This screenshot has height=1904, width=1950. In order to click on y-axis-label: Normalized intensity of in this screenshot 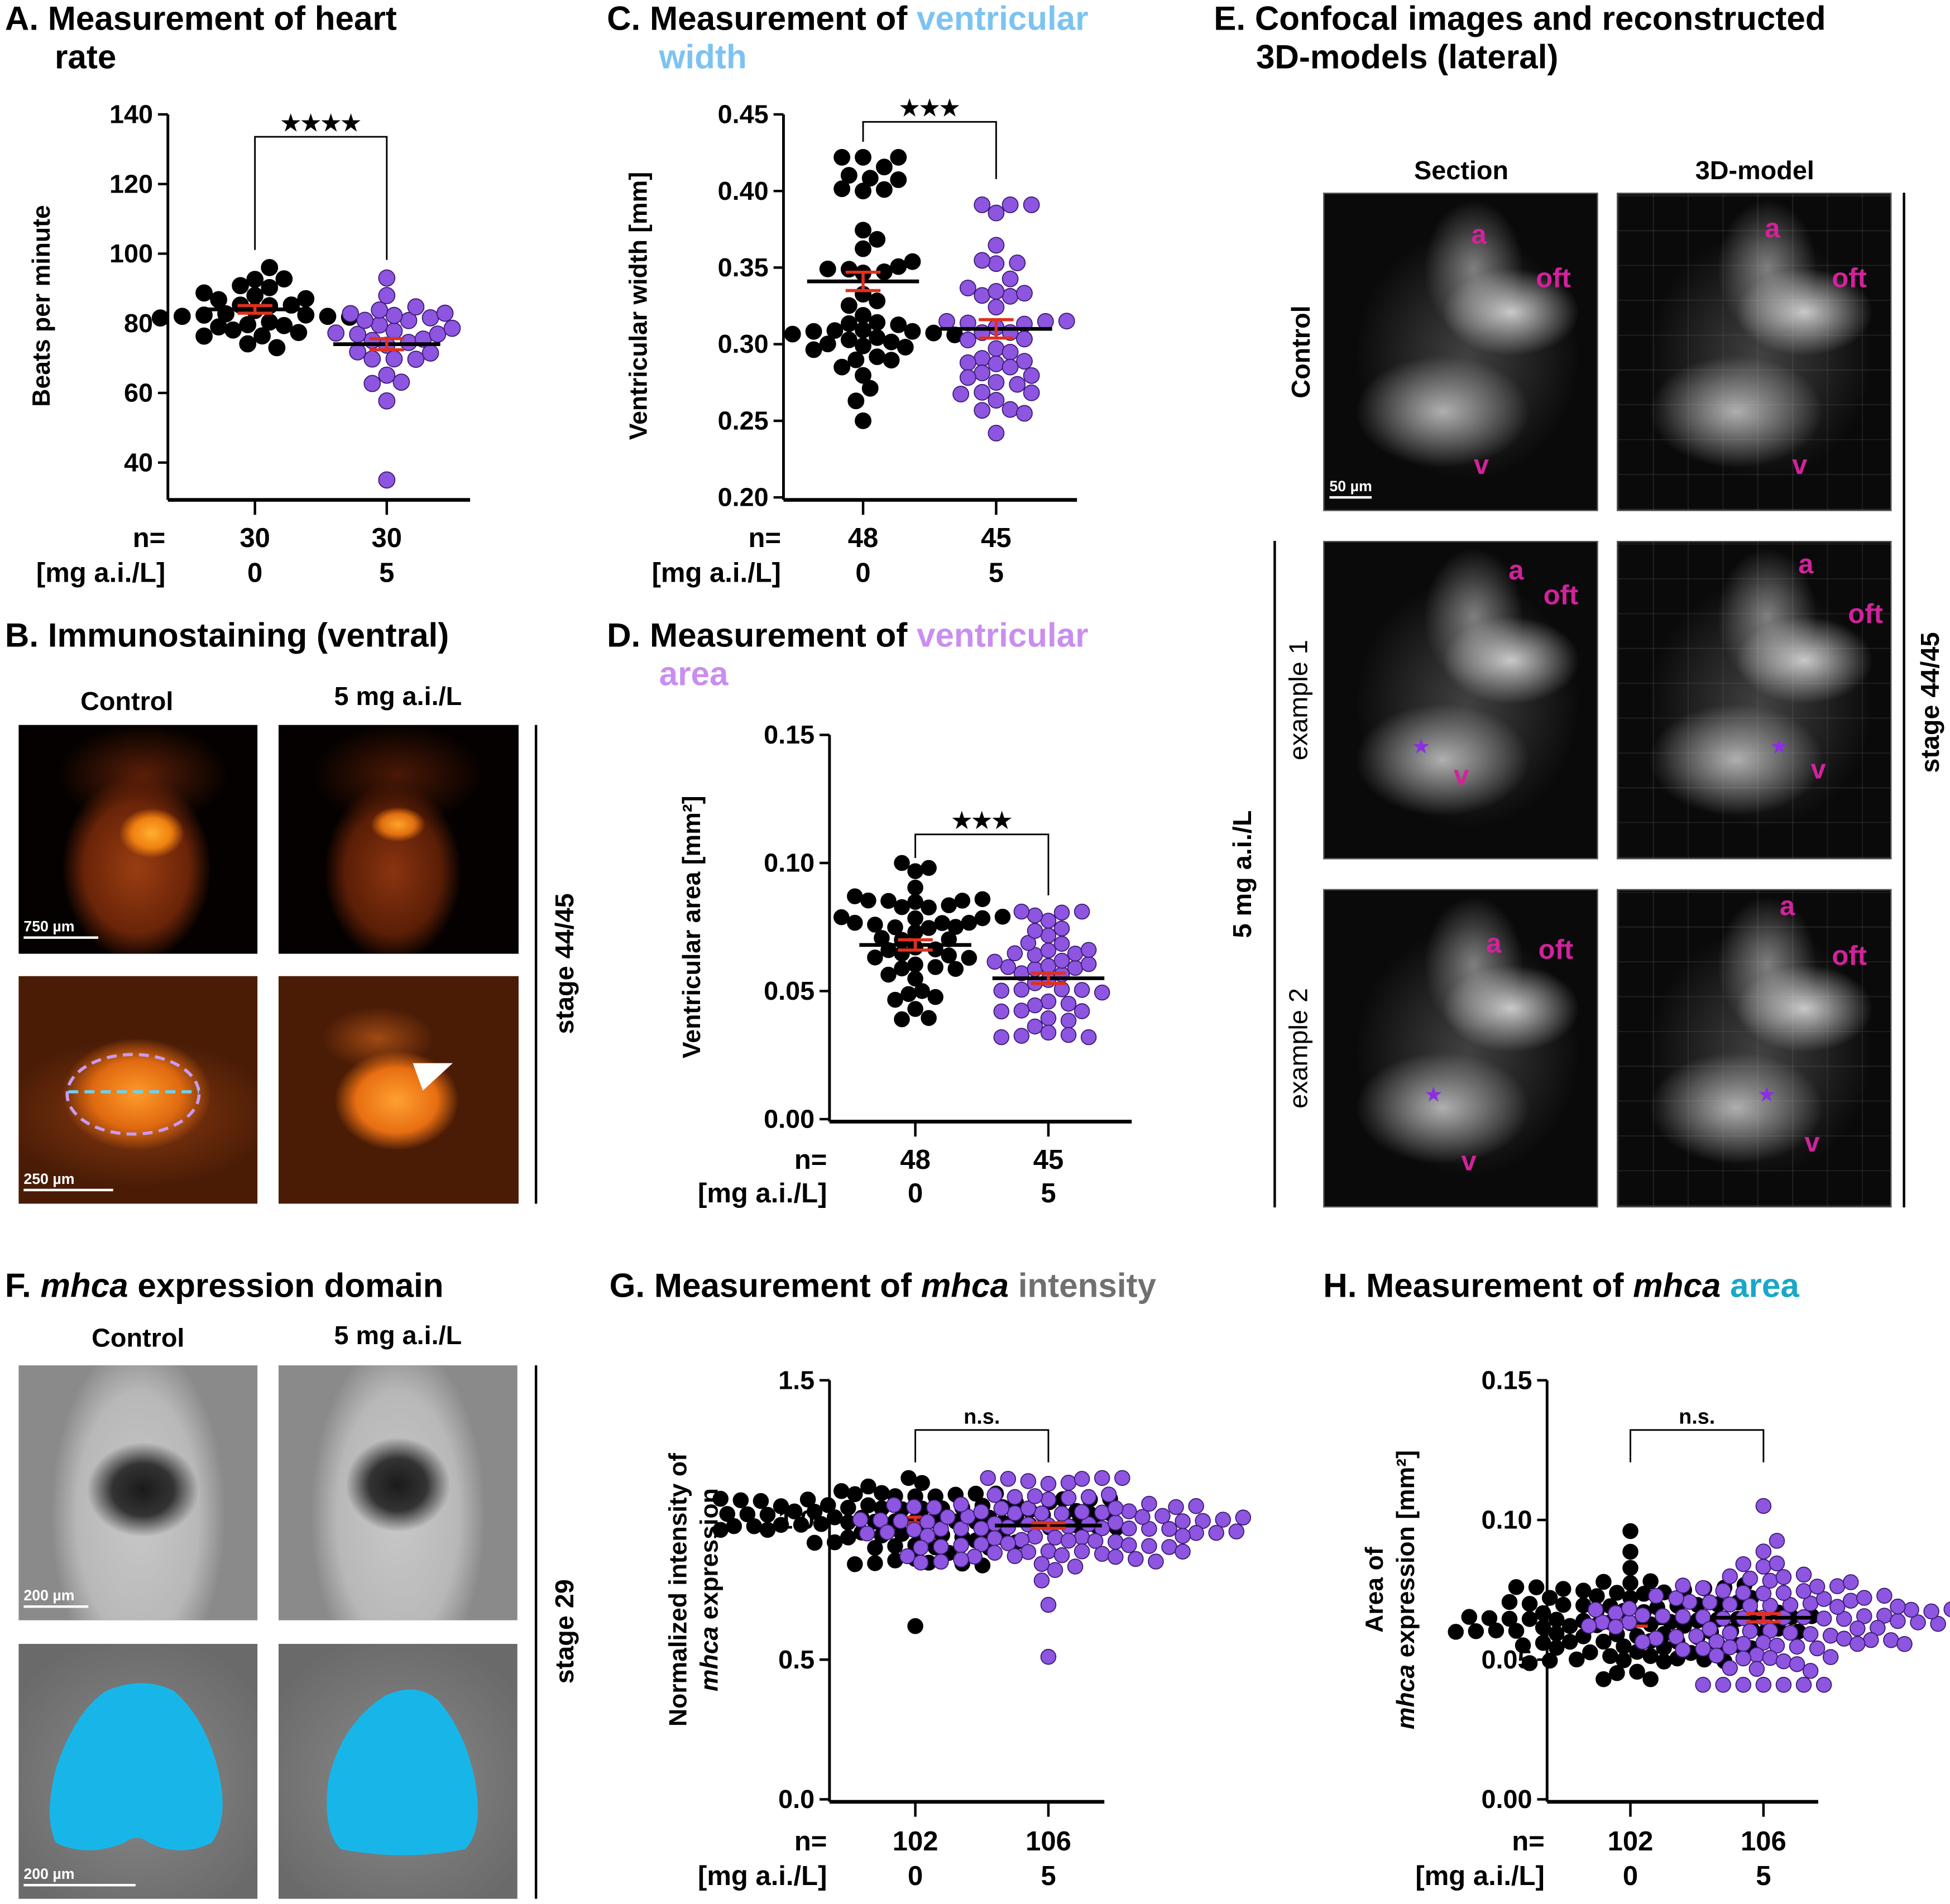, I will do `click(678, 1589)`.